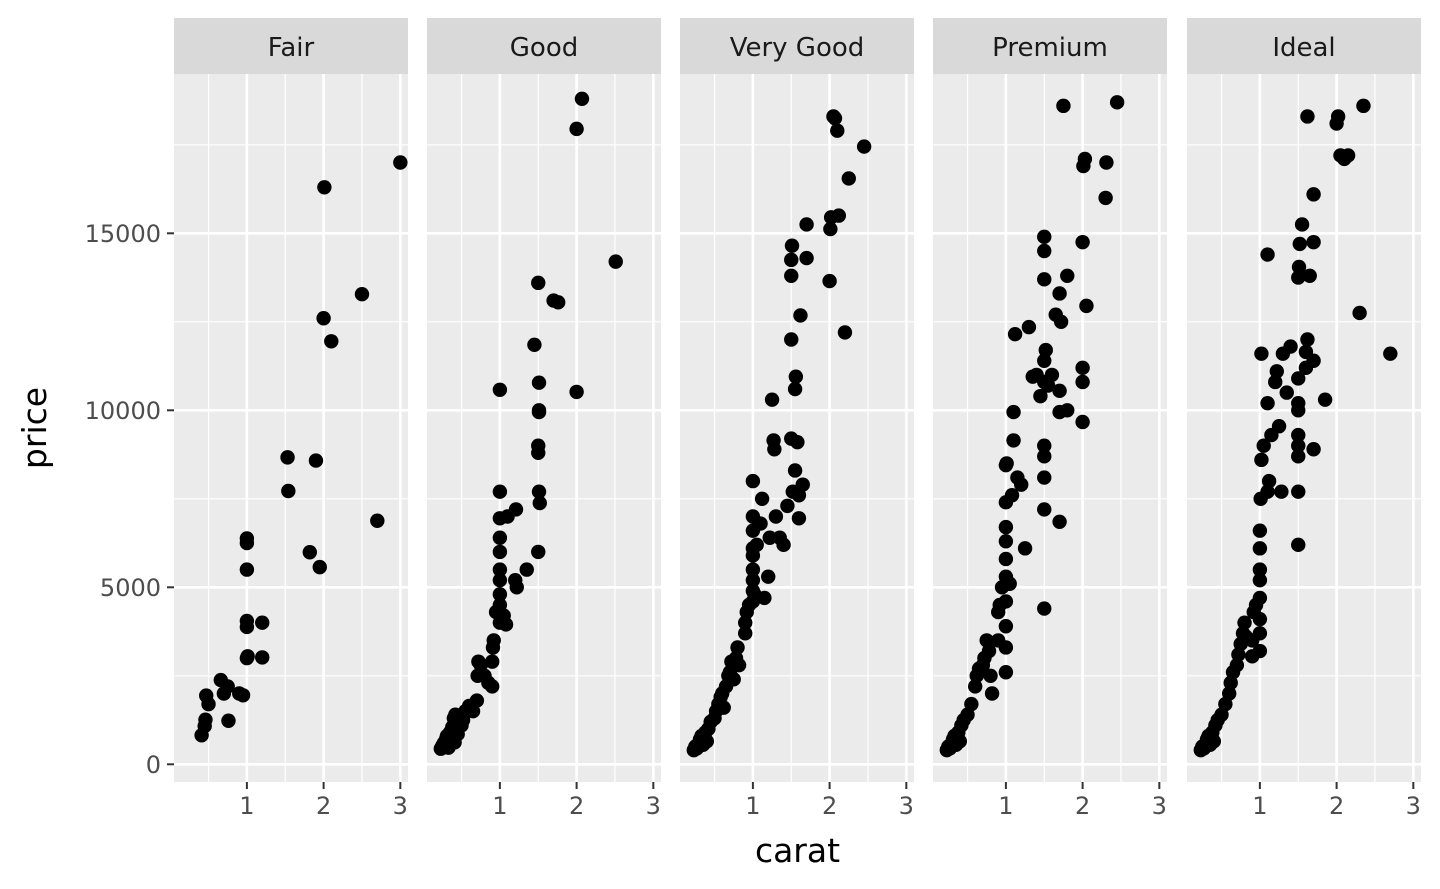 This screenshot has width=1440, height=889. Describe the element at coordinates (291, 419) in the screenshot. I see `facet-panel-fair: Fair 1 2 3` at that location.